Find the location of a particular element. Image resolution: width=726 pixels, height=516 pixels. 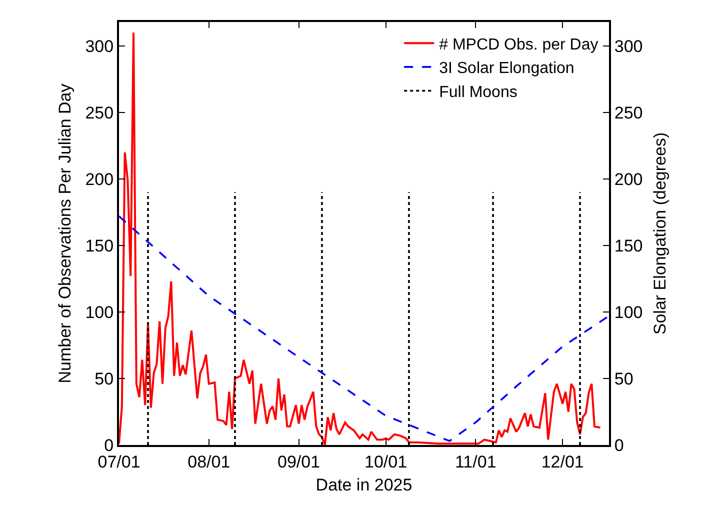

y2-tick-label: 250 is located at coordinates (628, 112).